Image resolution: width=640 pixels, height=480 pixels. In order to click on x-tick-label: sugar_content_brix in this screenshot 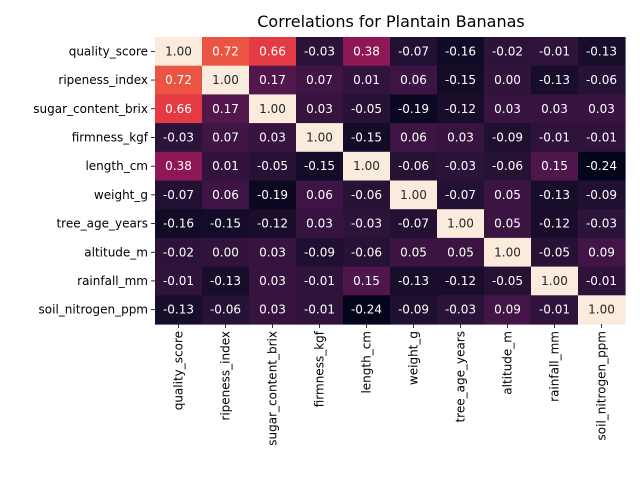, I will do `click(273, 388)`.